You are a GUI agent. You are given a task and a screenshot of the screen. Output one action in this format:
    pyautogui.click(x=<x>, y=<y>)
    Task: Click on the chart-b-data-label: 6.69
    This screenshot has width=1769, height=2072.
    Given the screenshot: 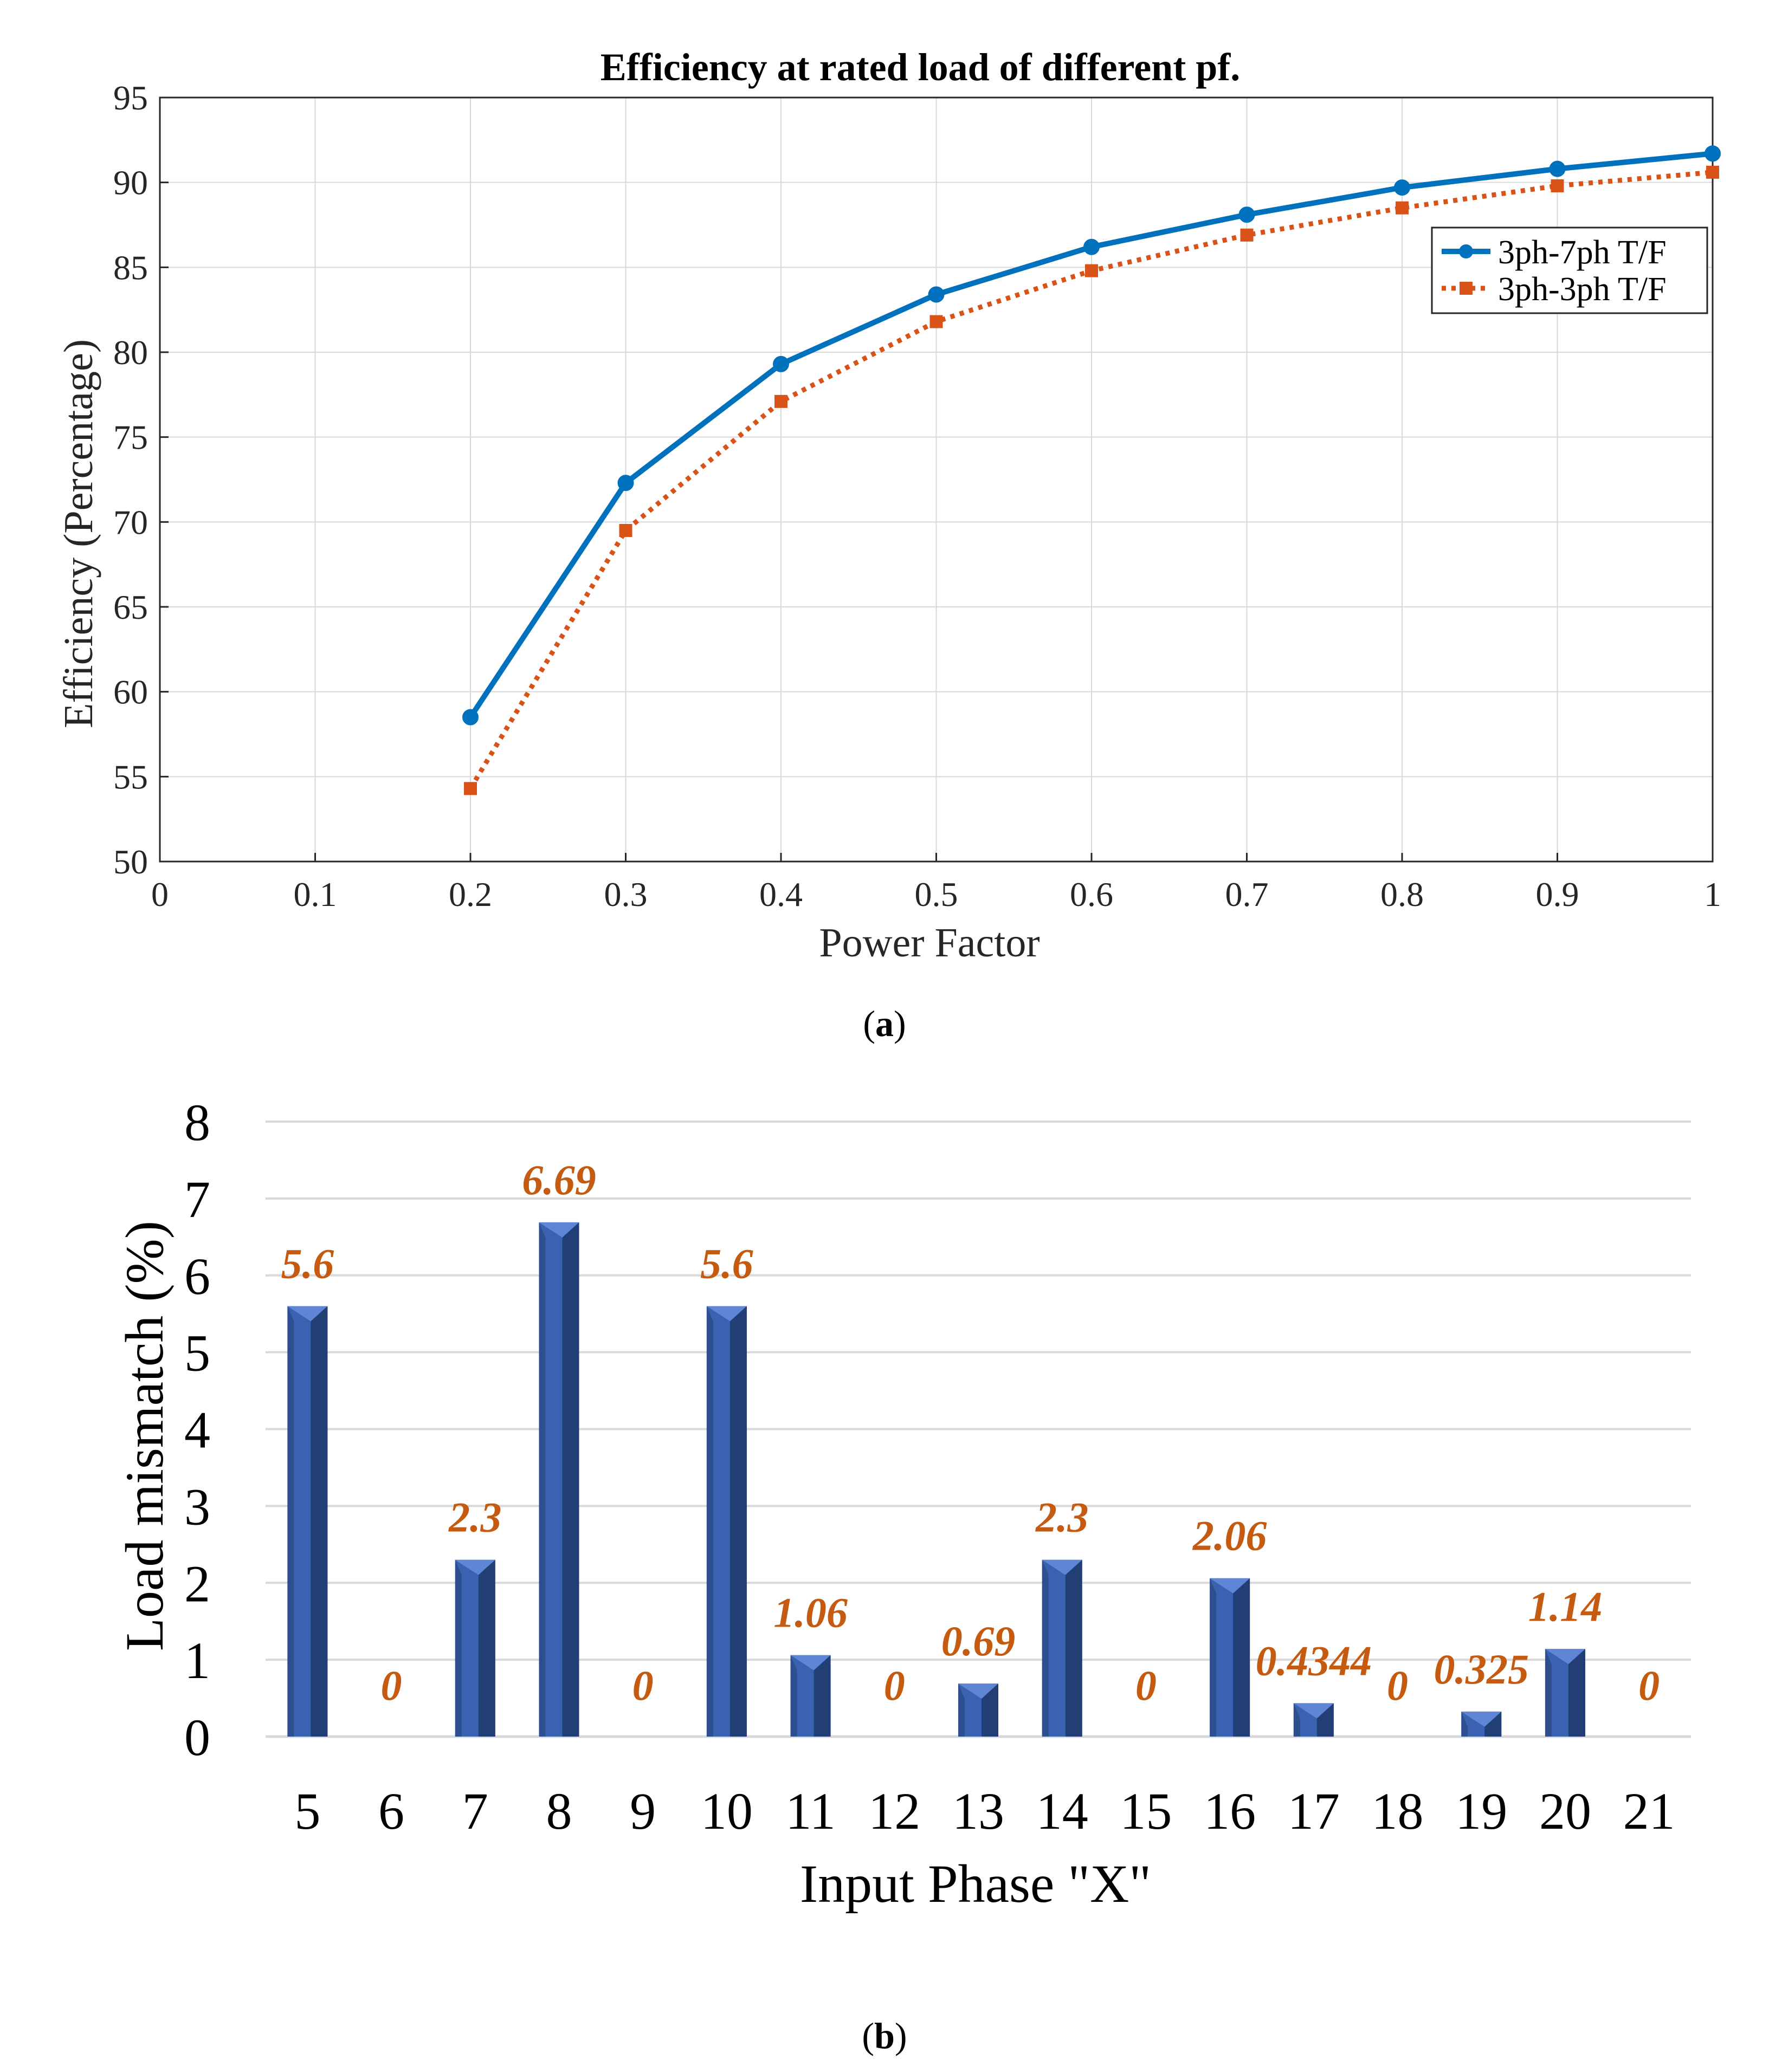 What is the action you would take?
    pyautogui.click(x=559, y=1179)
    